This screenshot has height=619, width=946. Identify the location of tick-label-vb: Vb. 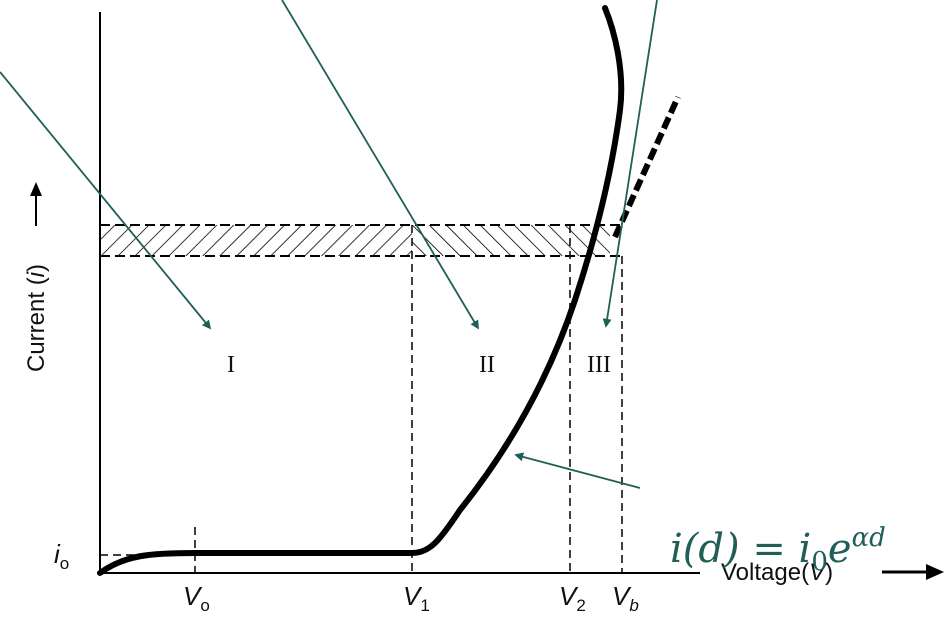
(625, 598).